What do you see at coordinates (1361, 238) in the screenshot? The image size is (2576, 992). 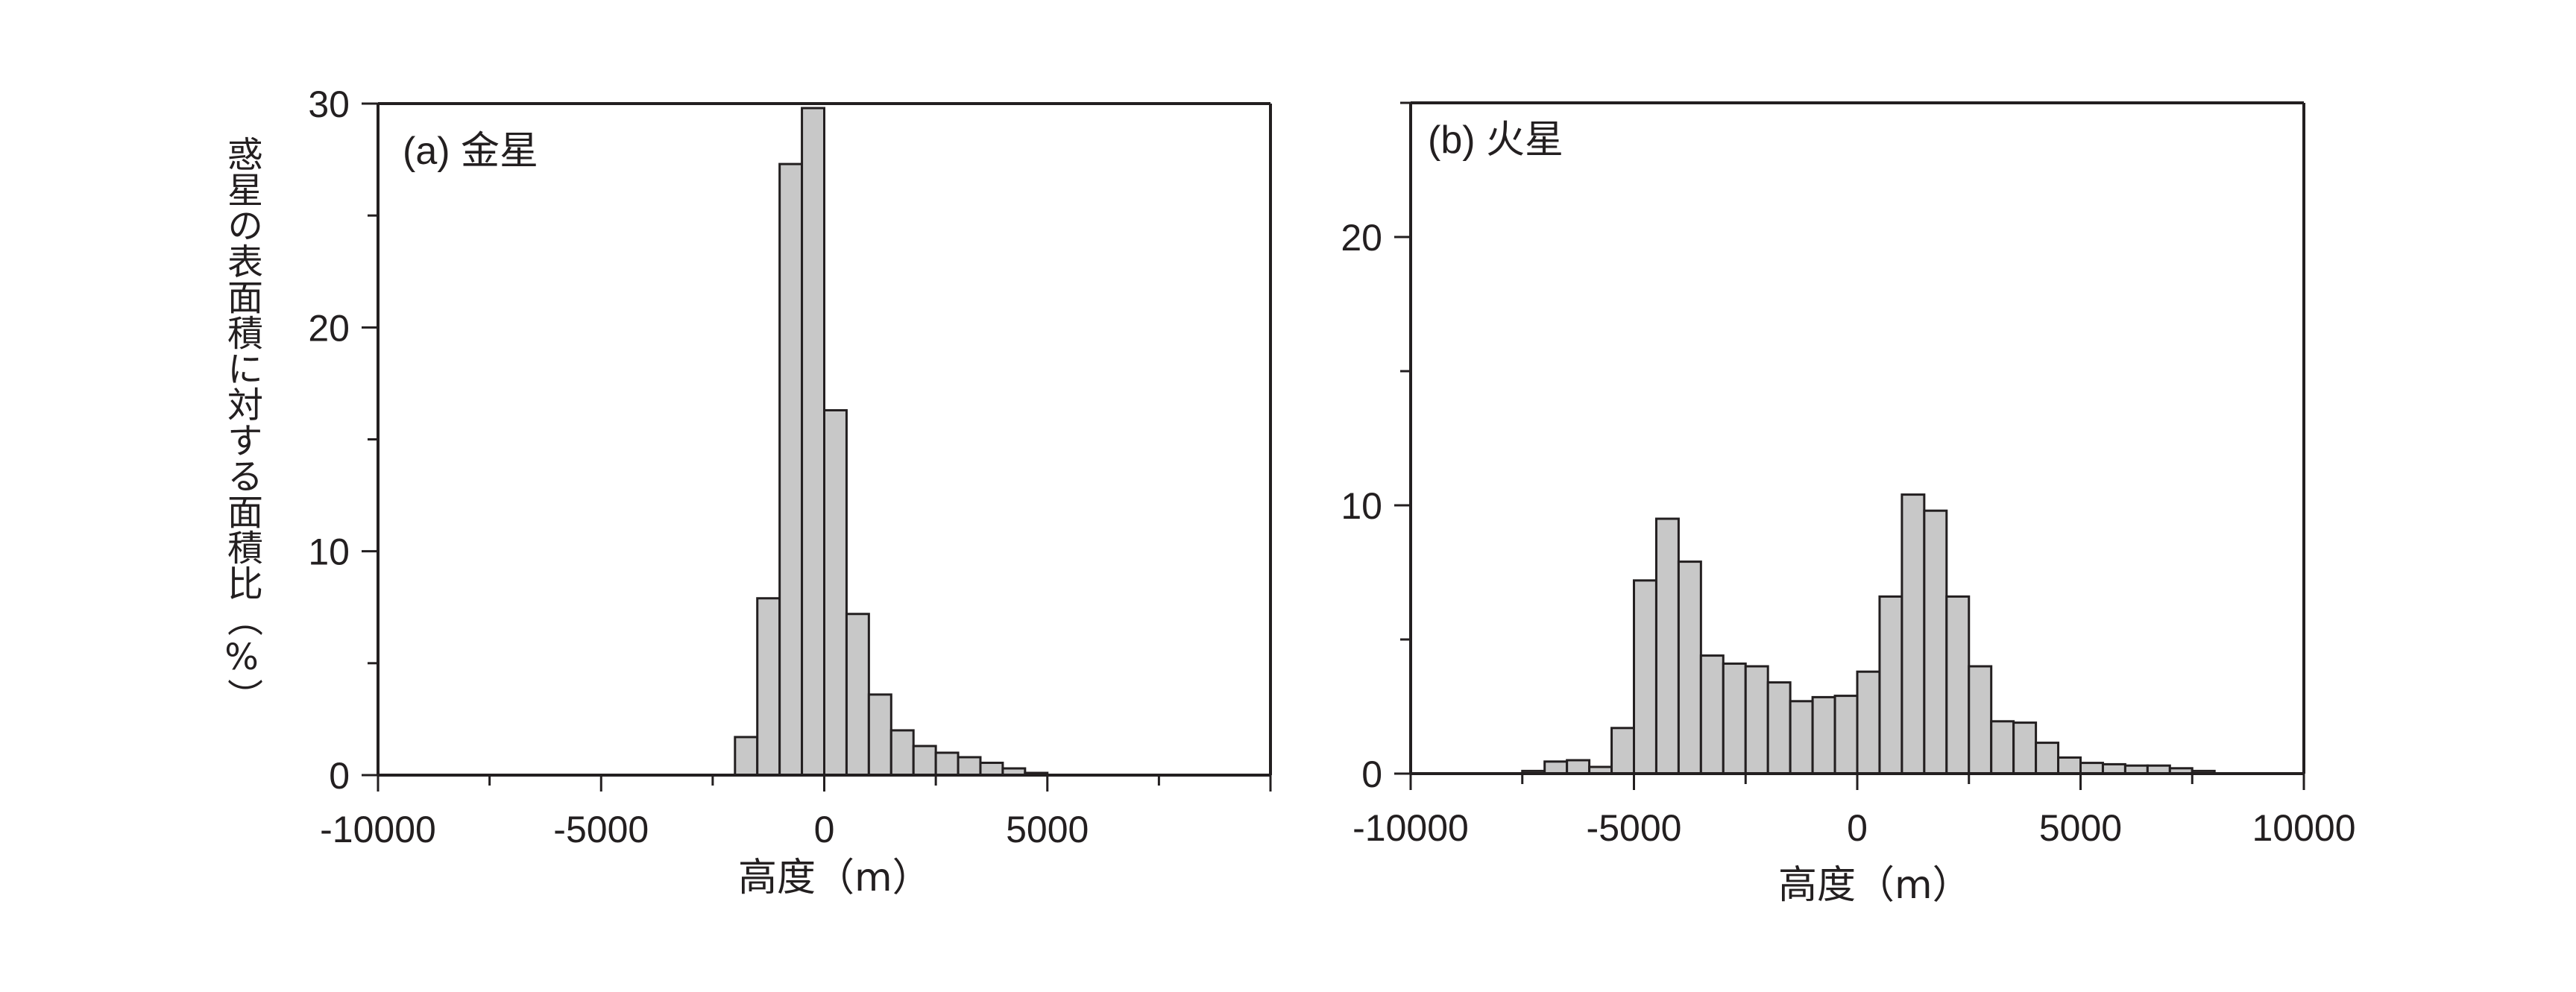 I see `mars-y-tick-label: 20` at bounding box center [1361, 238].